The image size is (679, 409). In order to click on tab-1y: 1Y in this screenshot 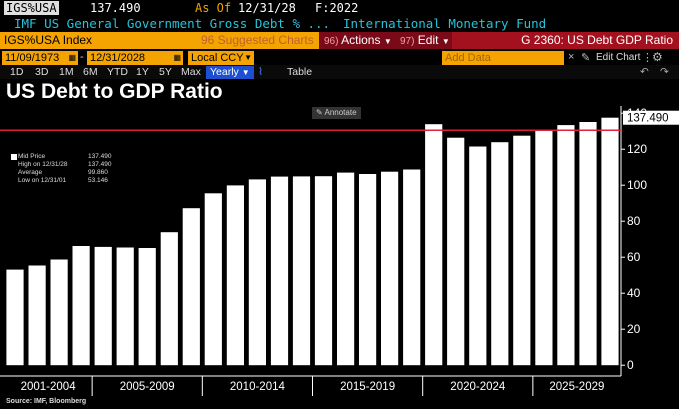, I will do `click(142, 72)`.